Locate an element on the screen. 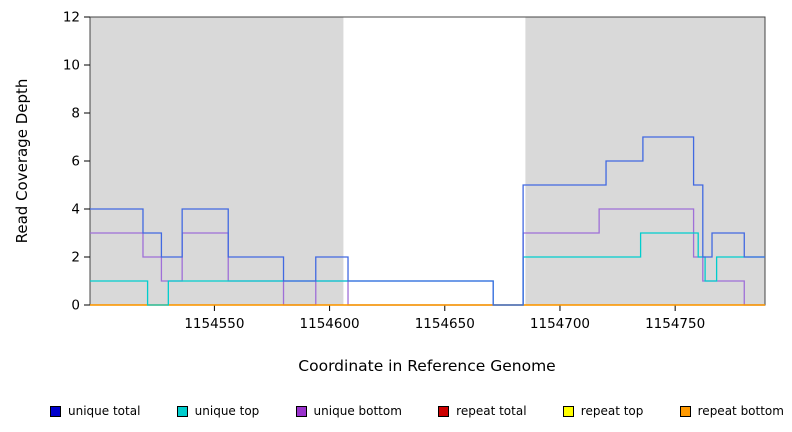 The image size is (792, 432). legend-item: unique top is located at coordinates (218, 411).